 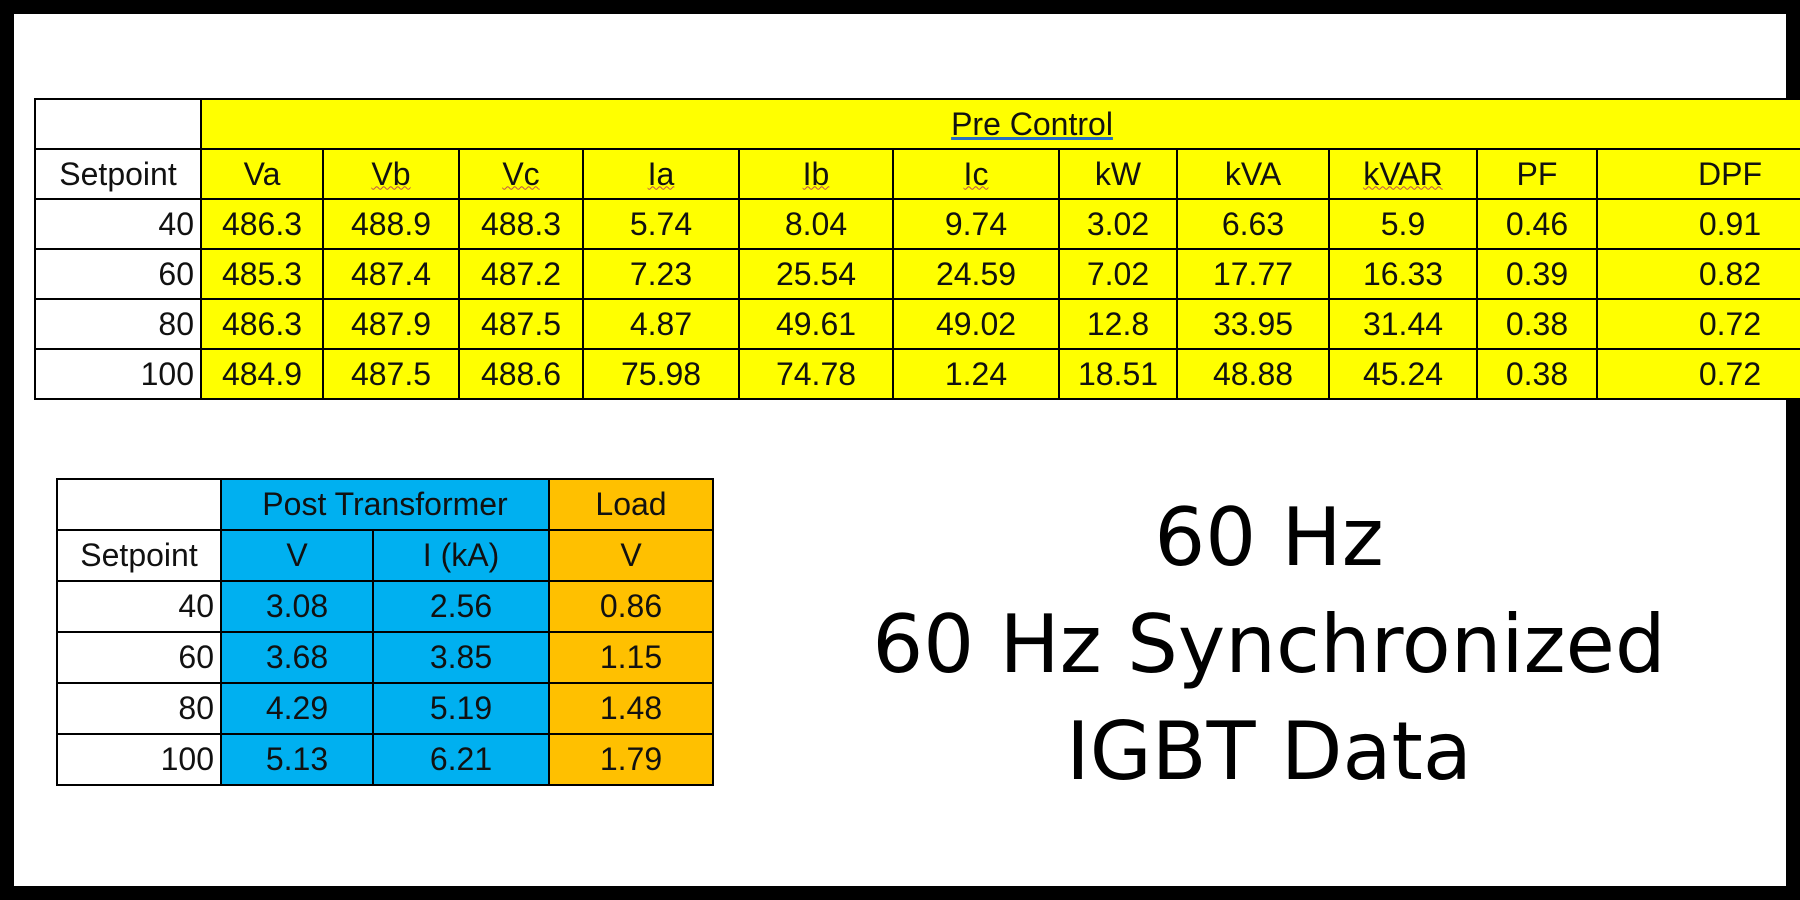 I want to click on value-cell: 0.46, so click(x=1537, y=224).